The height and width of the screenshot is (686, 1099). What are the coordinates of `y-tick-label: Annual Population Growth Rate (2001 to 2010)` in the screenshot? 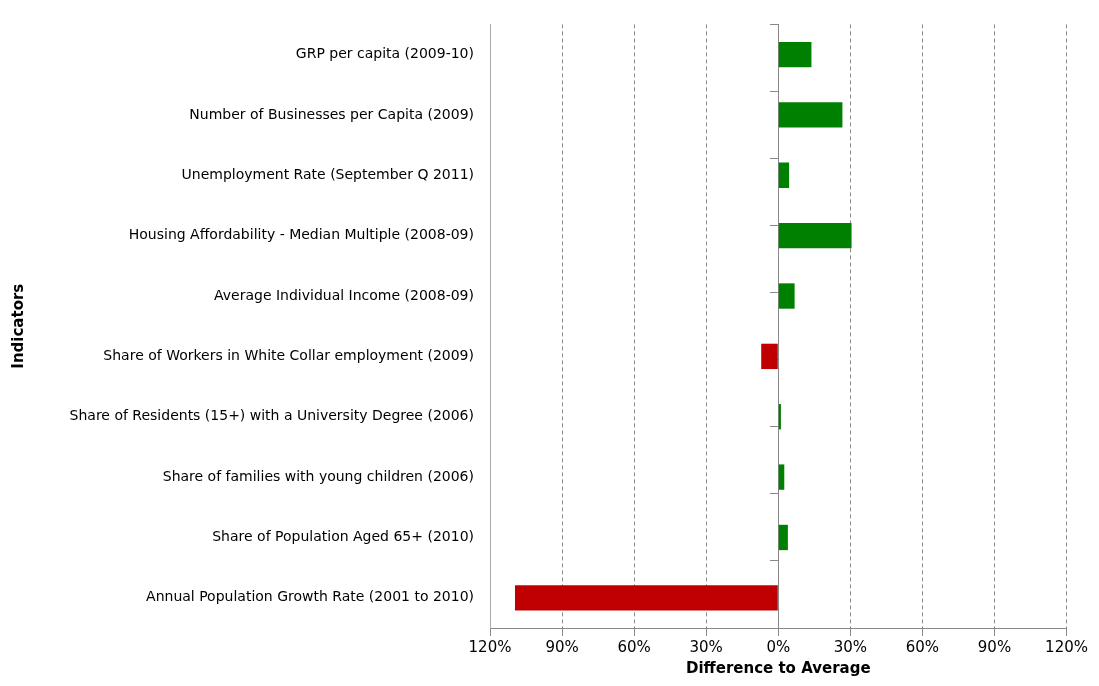 It's located at (310, 596).